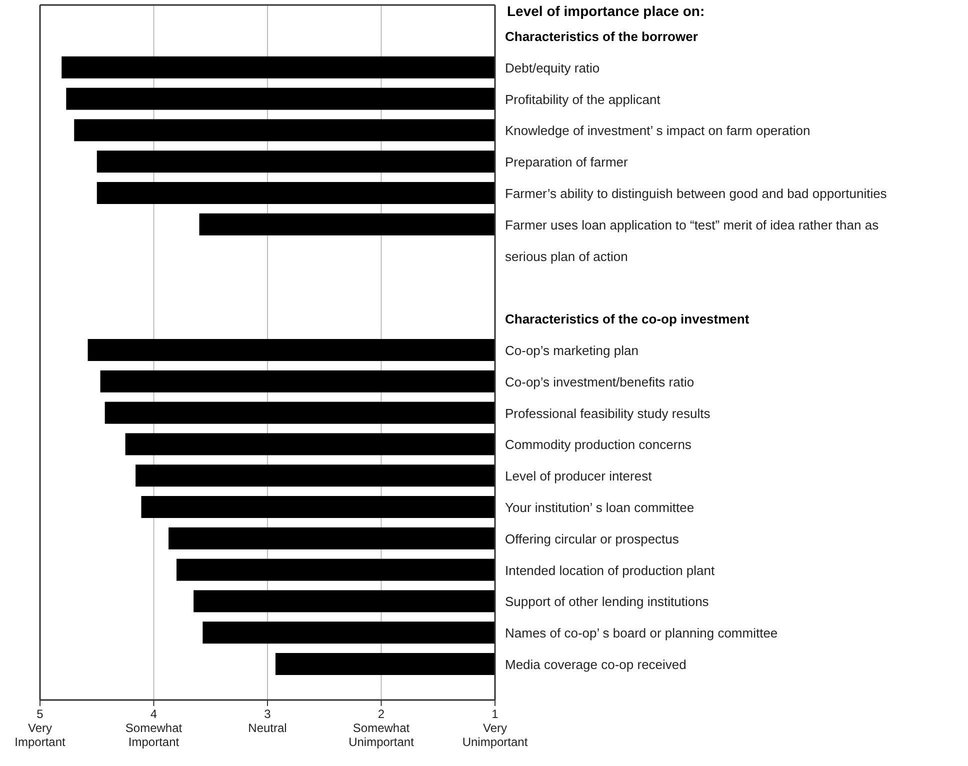 This screenshot has width=968, height=766. I want to click on text: Level of importance place on:, so click(606, 11).